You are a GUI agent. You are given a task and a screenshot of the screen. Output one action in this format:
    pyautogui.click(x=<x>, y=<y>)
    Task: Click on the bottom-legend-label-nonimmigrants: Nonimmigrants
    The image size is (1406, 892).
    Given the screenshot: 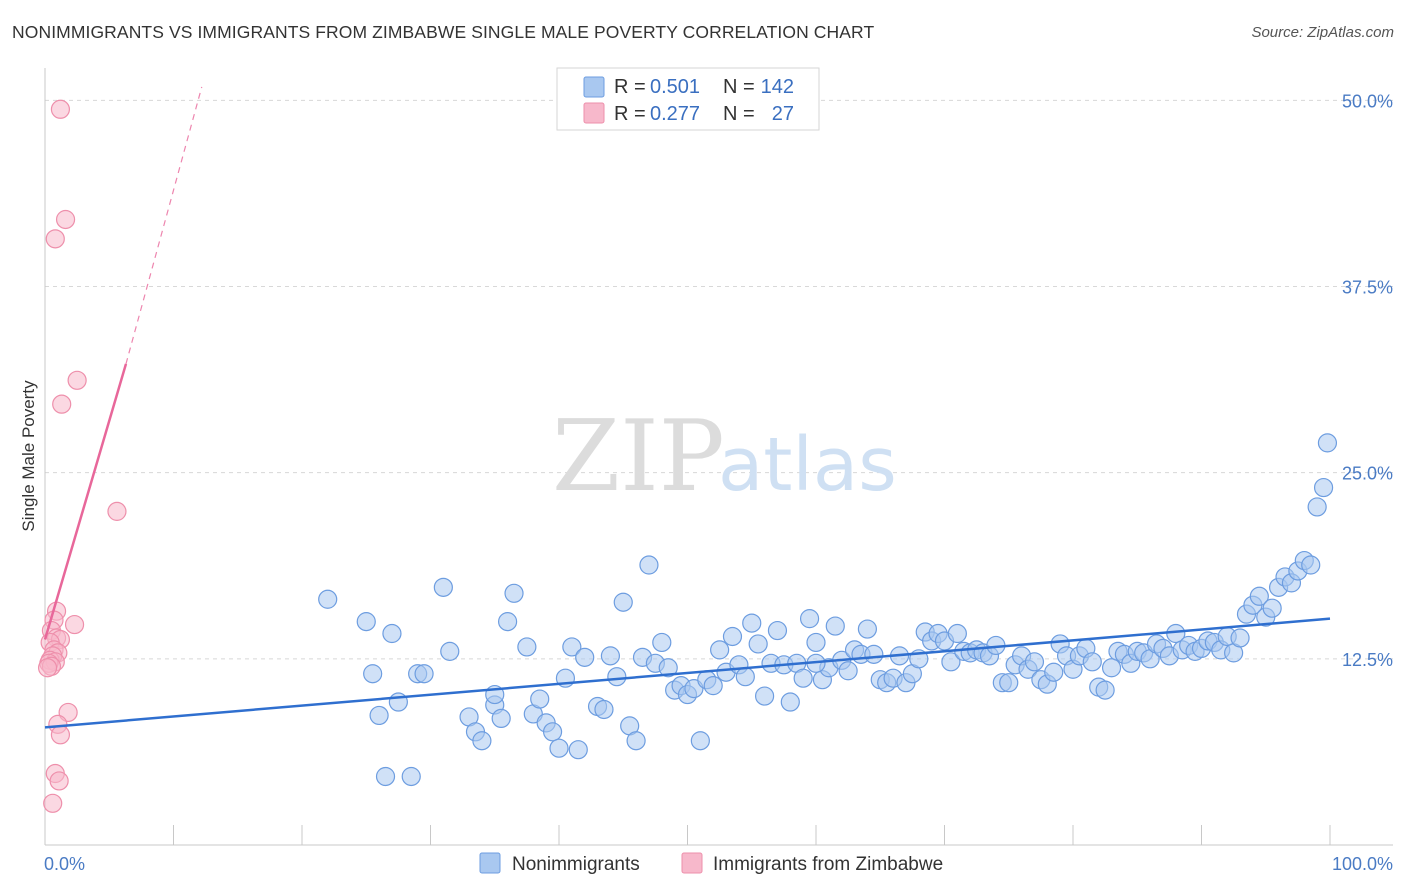 What is the action you would take?
    pyautogui.click(x=576, y=864)
    